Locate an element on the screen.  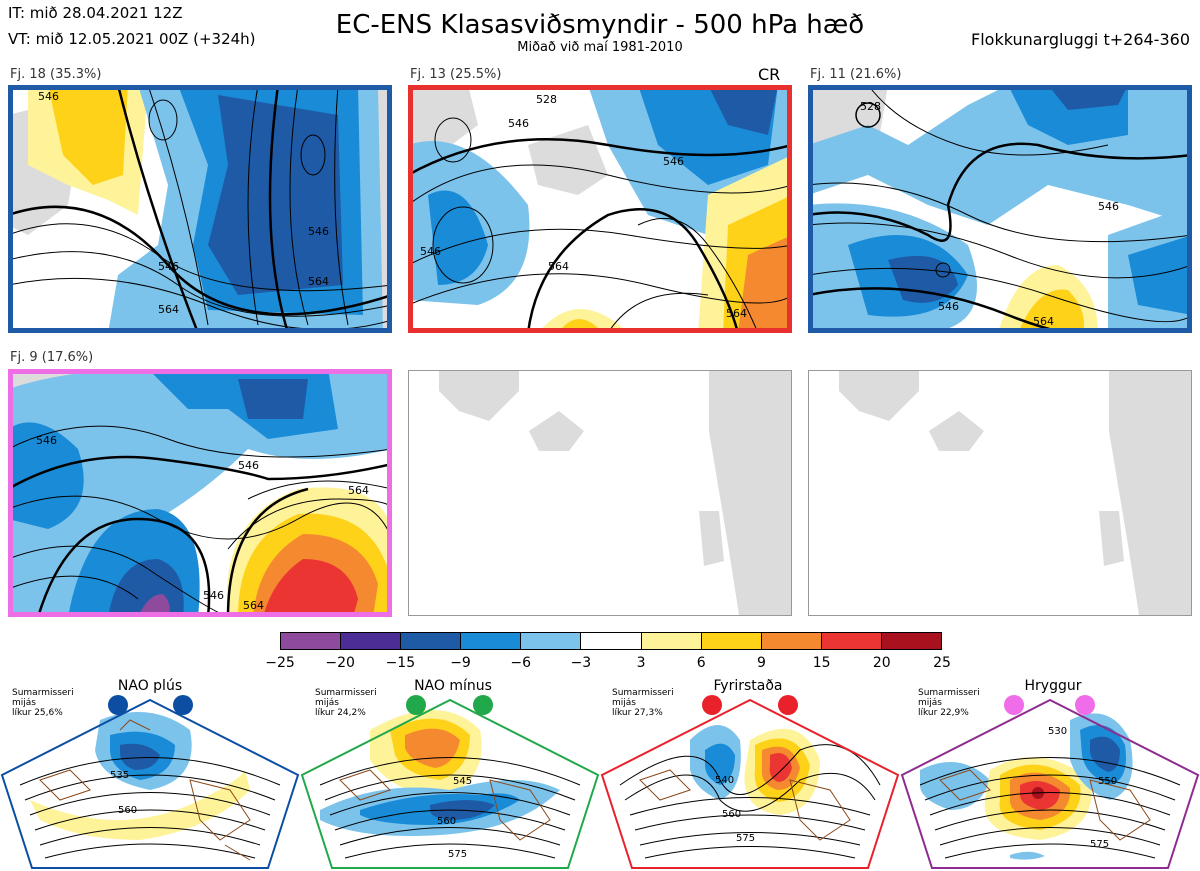
regime-title-nao-minus: NAO mínus is located at coordinates (453, 686).